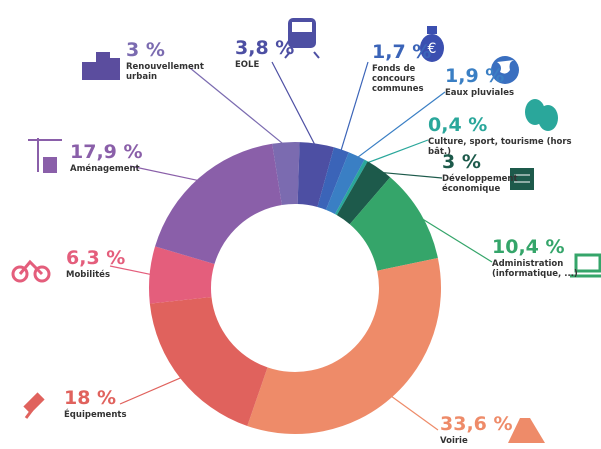 This screenshot has width=601, height=449. Describe the element at coordinates (402, 52) in the screenshot. I see `value-label: 1,7 %` at that location.